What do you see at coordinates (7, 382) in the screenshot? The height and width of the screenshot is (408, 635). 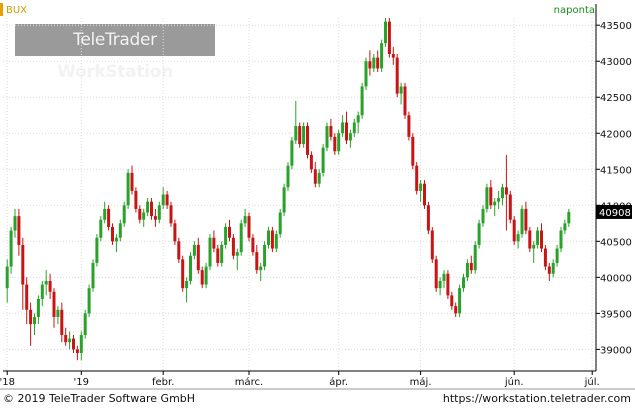 I see `x-tick-label: '18` at bounding box center [7, 382].